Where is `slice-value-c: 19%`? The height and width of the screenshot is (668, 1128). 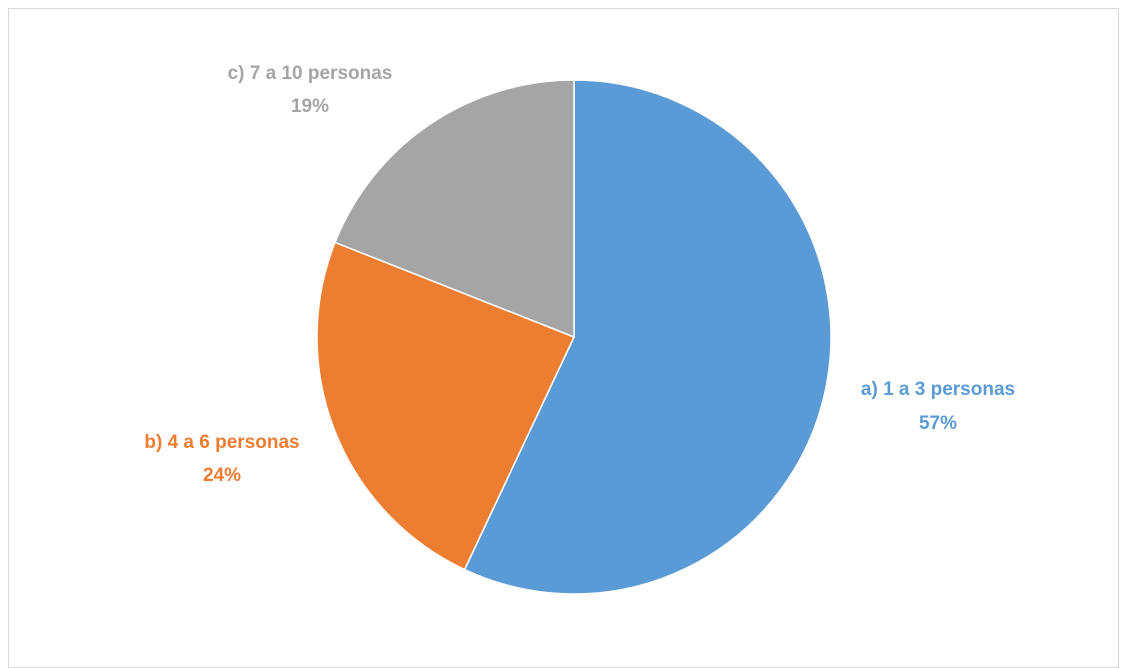 slice-value-c: 19% is located at coordinates (310, 106).